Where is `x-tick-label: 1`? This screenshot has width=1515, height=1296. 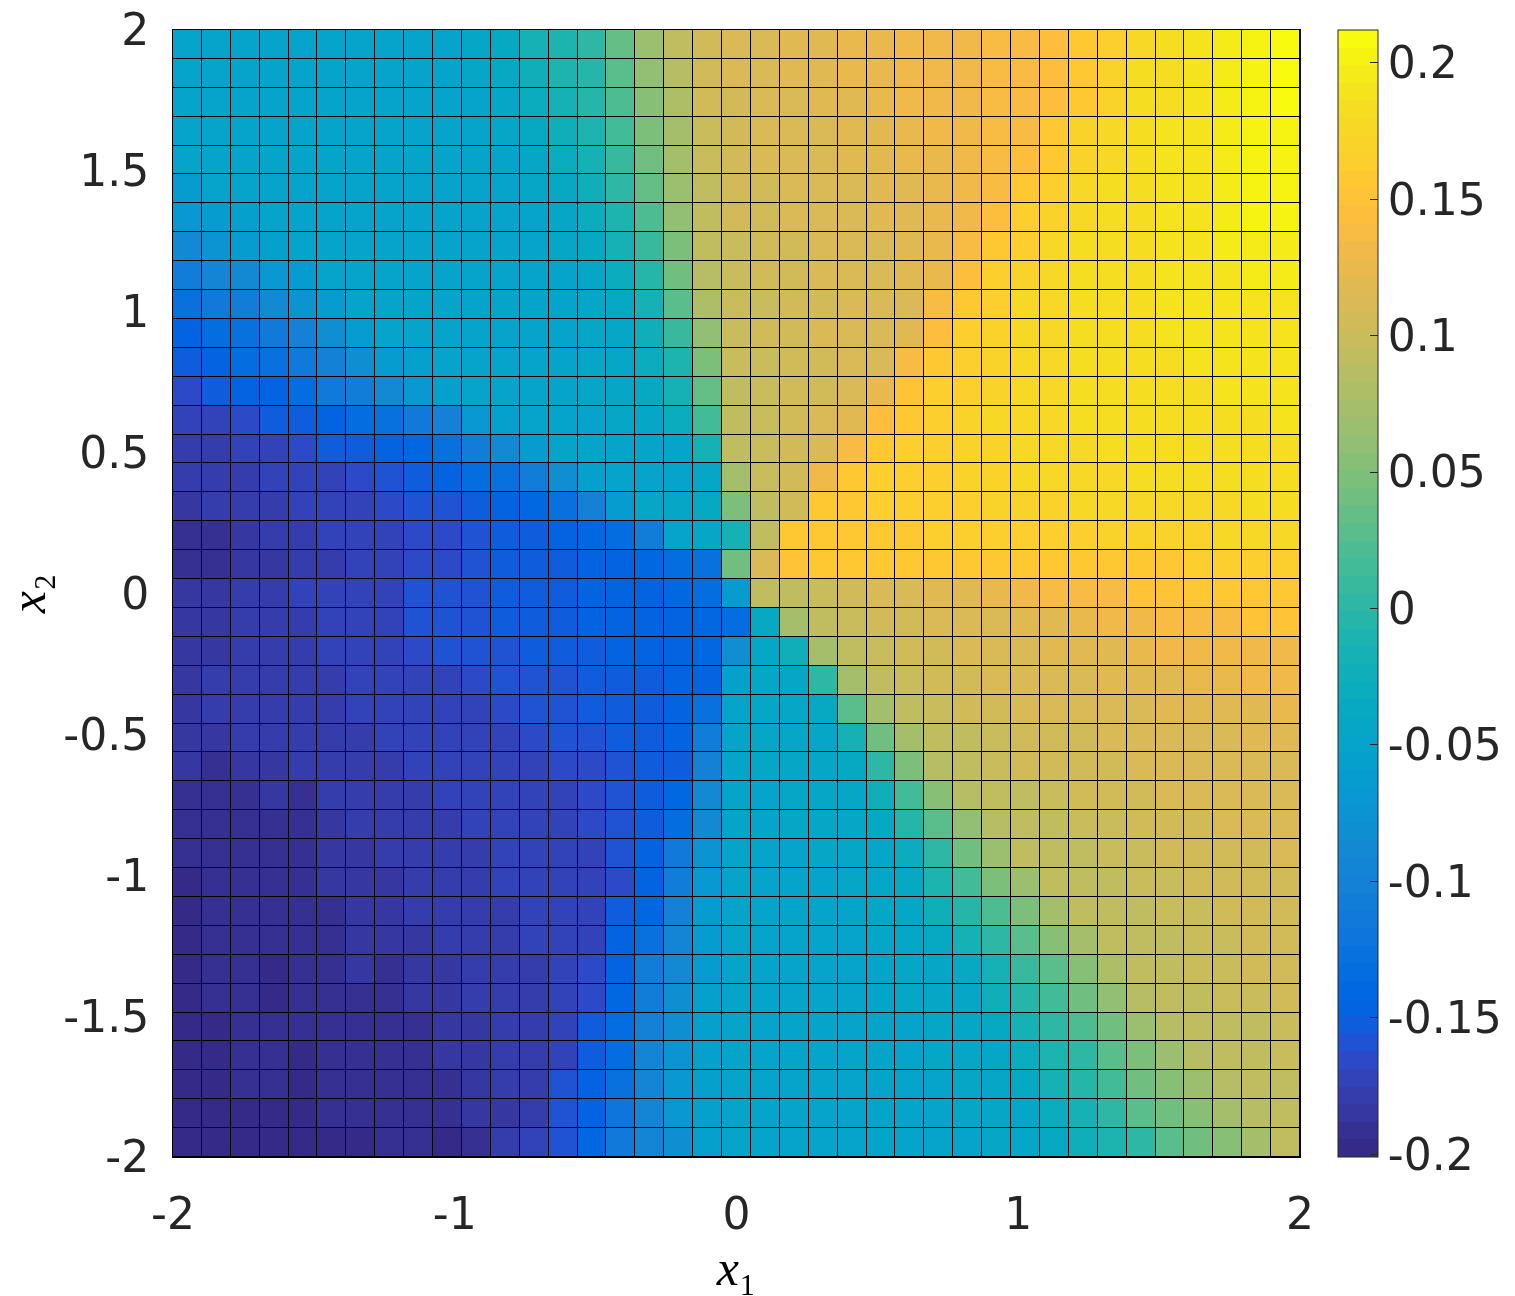 x-tick-label: 1 is located at coordinates (1018, 1213).